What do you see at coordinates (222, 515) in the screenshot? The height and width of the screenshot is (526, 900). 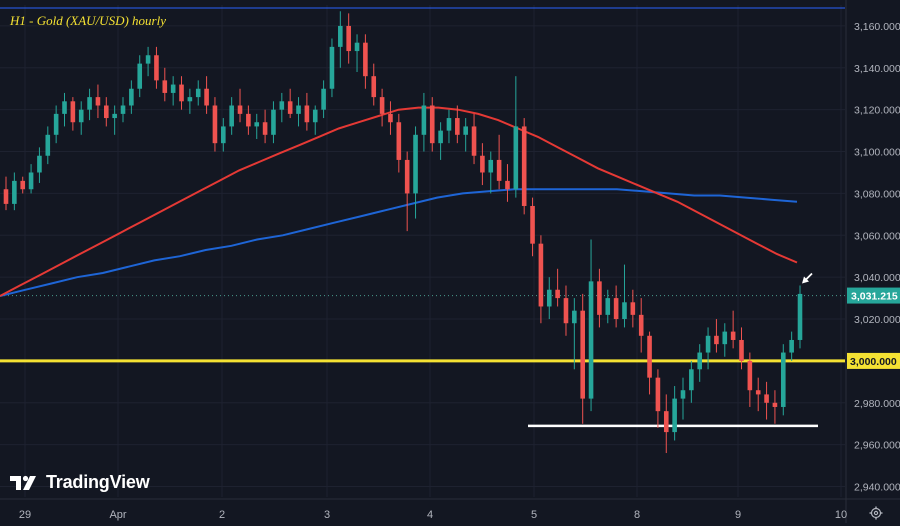 I see `time-tick-label: 2` at bounding box center [222, 515].